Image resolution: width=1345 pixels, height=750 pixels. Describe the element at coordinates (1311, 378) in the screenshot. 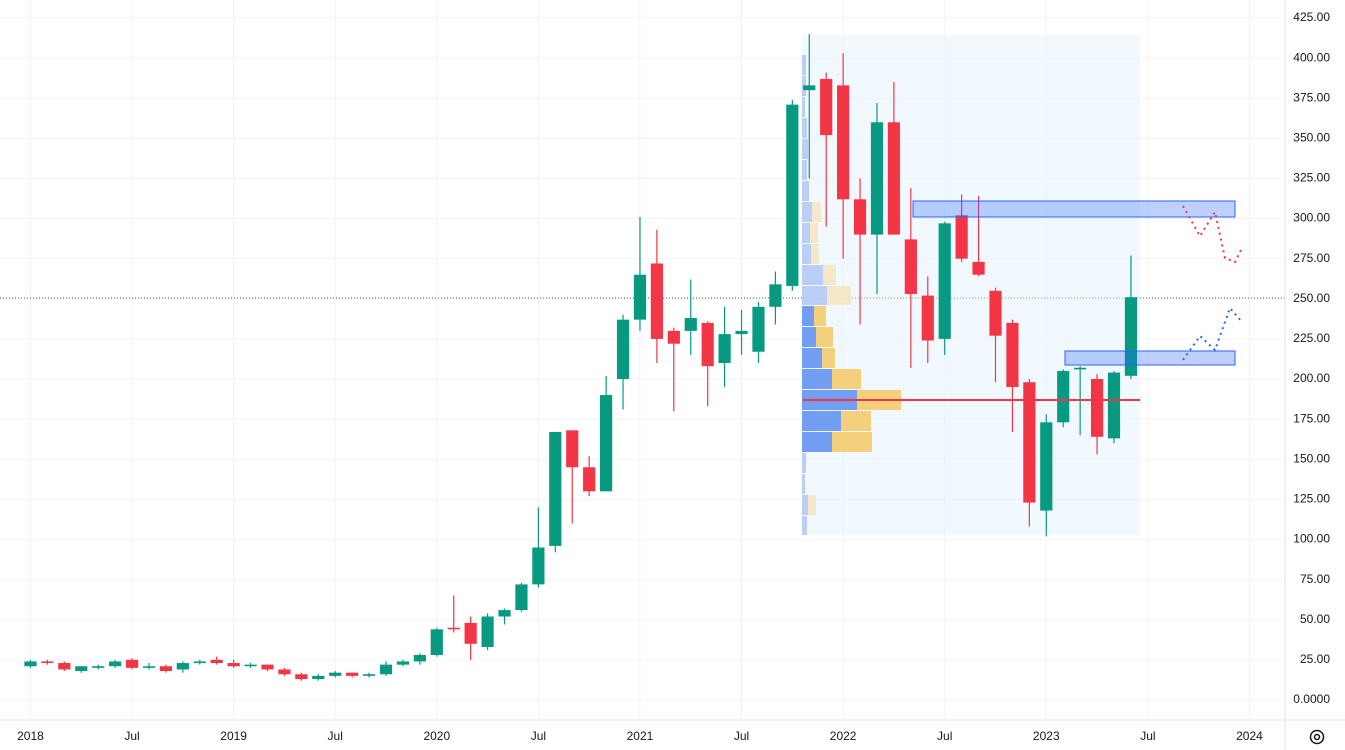

I see `y-tick-label: 200.00` at that location.